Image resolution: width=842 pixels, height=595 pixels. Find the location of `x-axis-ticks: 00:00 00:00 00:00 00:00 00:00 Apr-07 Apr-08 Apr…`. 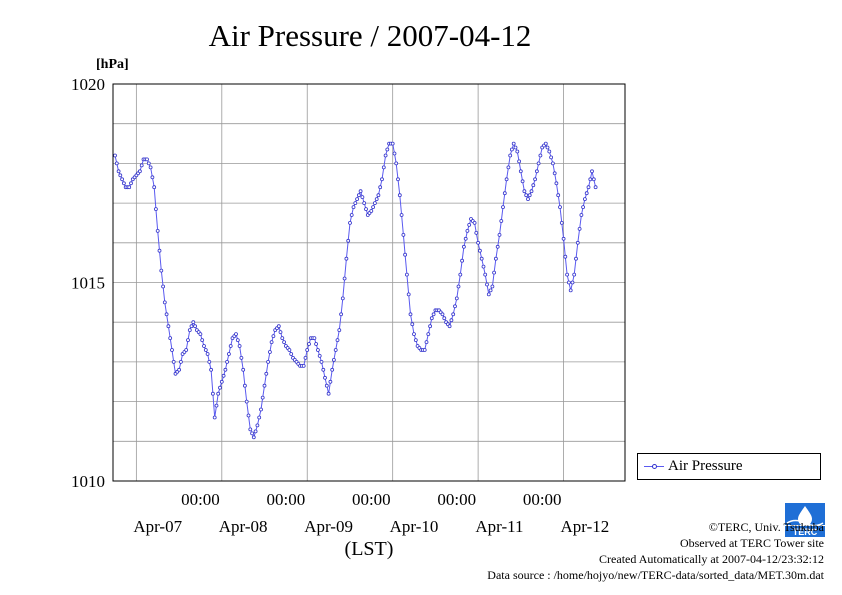

x-axis-ticks: 00:00 00:00 00:00 00:00 00:00 Apr-07 Apr-08 Apr… is located at coordinates (371, 513).